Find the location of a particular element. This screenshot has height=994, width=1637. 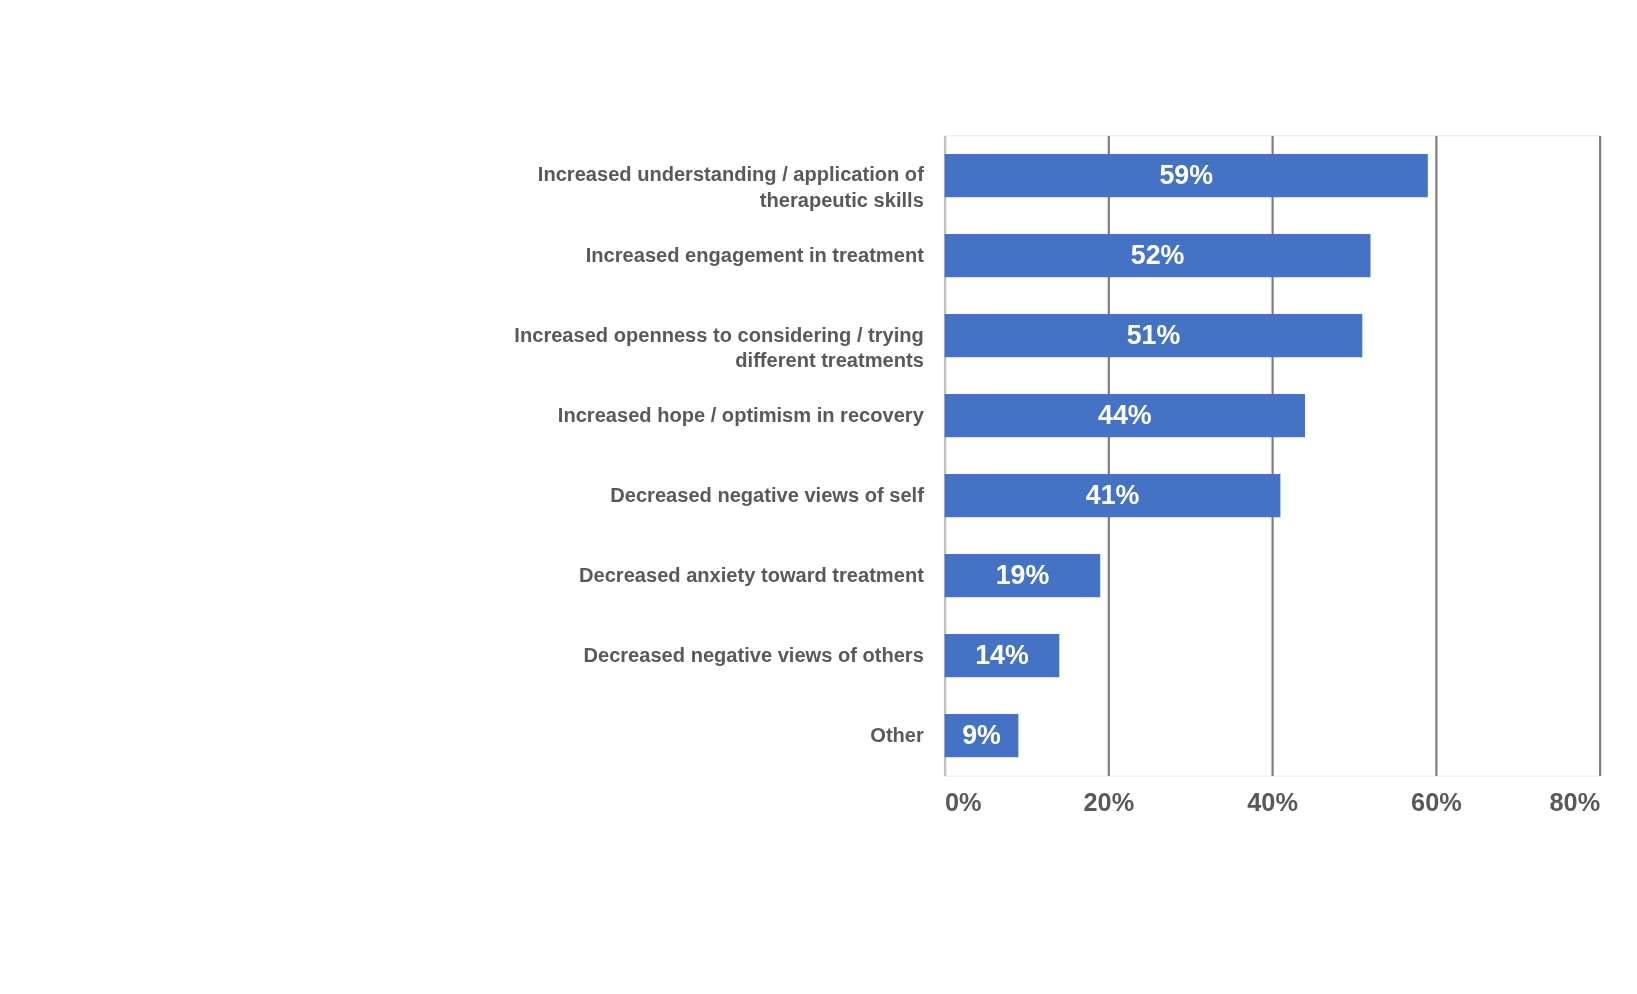

x-tick-label: 60% is located at coordinates (1436, 802).